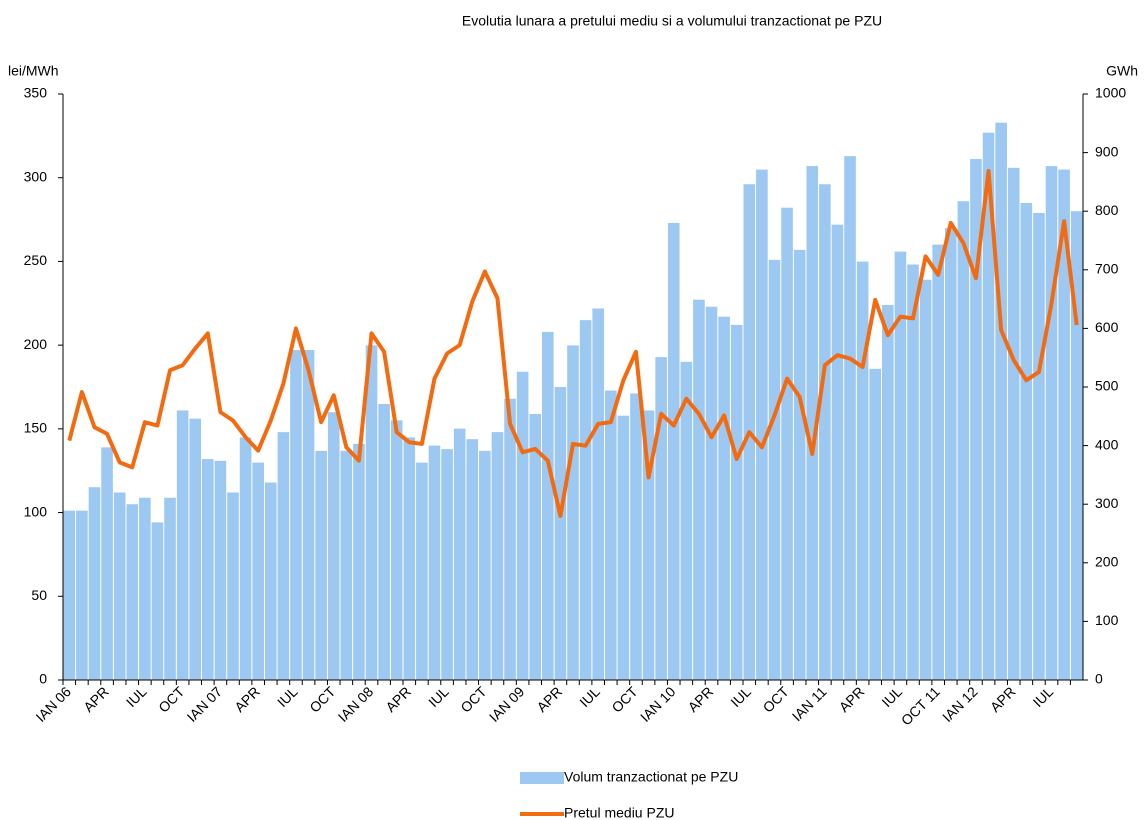 The image size is (1146, 820). What do you see at coordinates (1107, 210) in the screenshot?
I see `y2-tick-label: 800` at bounding box center [1107, 210].